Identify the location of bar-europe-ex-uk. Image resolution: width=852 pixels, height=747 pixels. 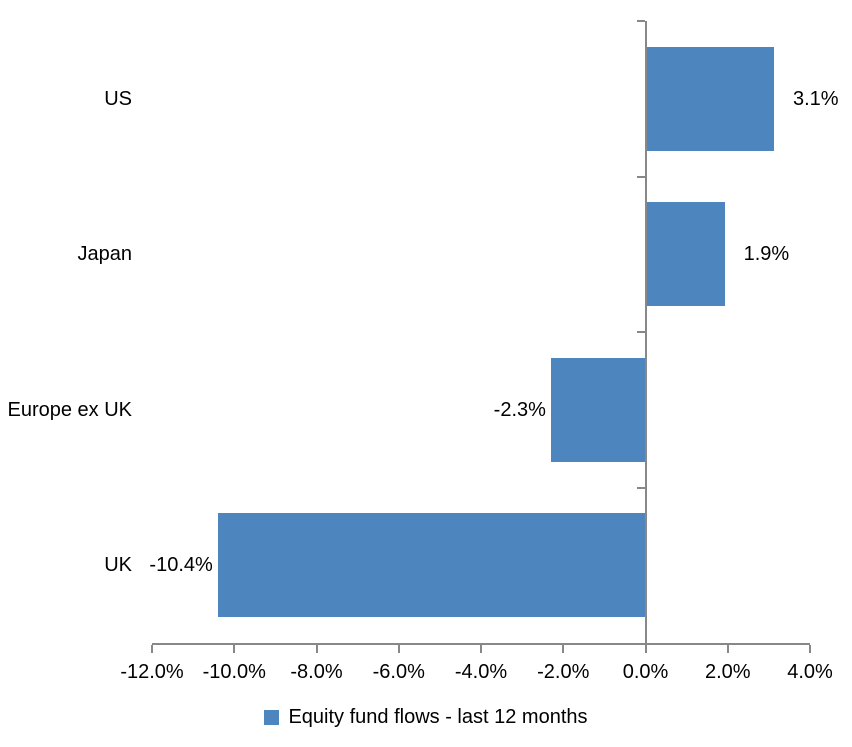
(598, 409).